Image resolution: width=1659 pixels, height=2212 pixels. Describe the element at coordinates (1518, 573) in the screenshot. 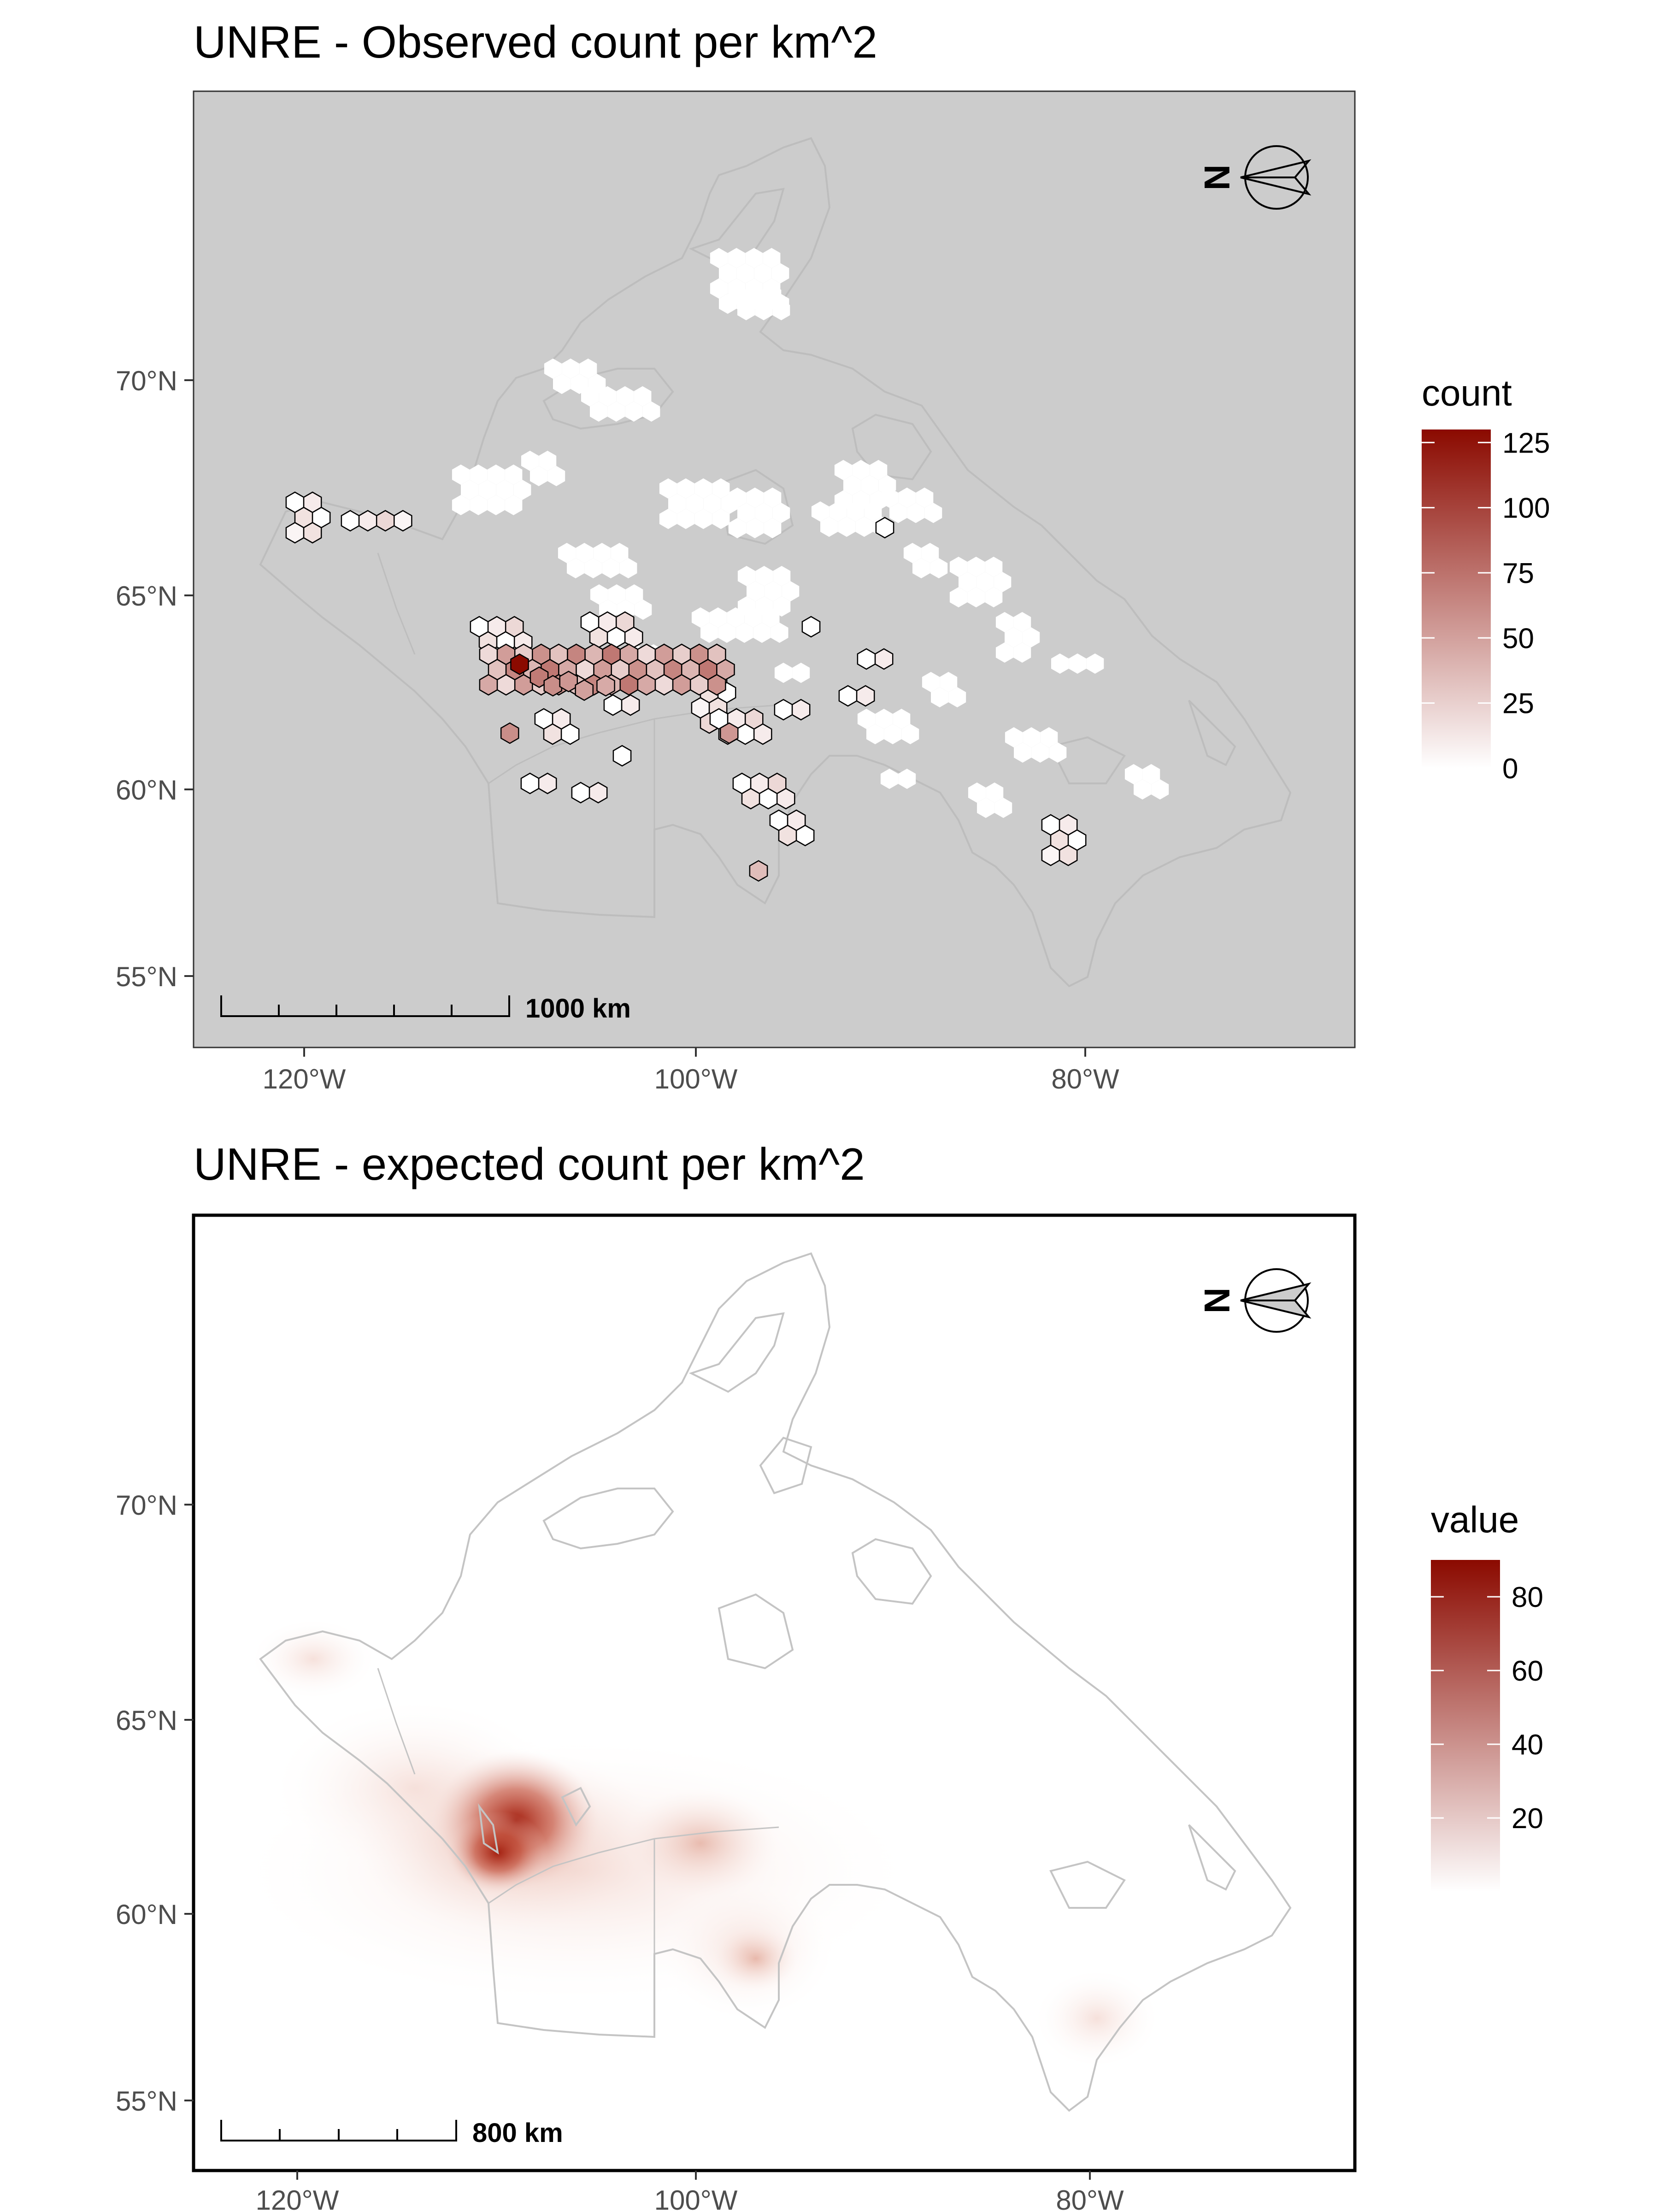

I see `legend-tick-label: 75` at that location.